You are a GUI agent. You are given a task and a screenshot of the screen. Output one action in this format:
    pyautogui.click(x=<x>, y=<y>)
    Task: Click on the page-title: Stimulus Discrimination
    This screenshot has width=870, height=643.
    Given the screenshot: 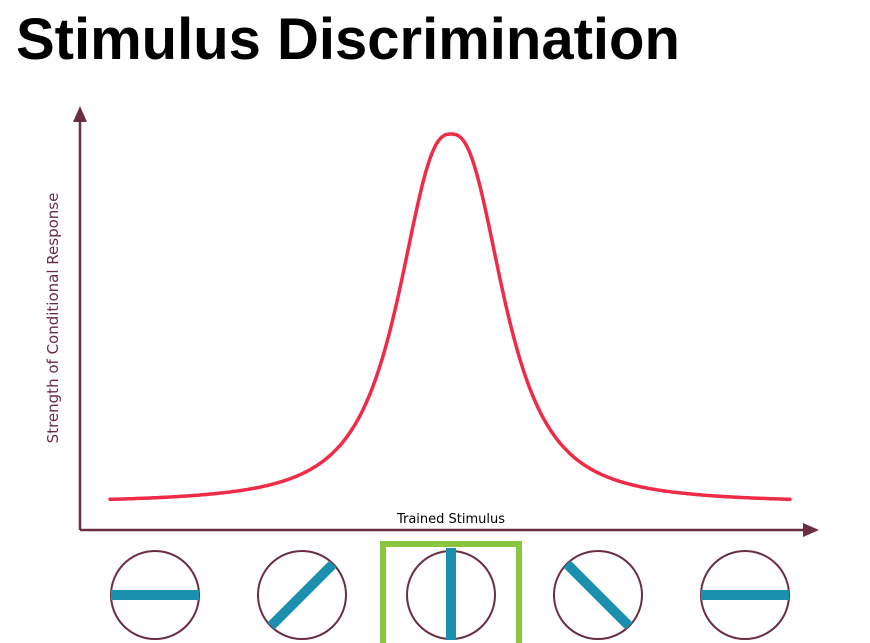 What is the action you would take?
    pyautogui.click(x=348, y=39)
    